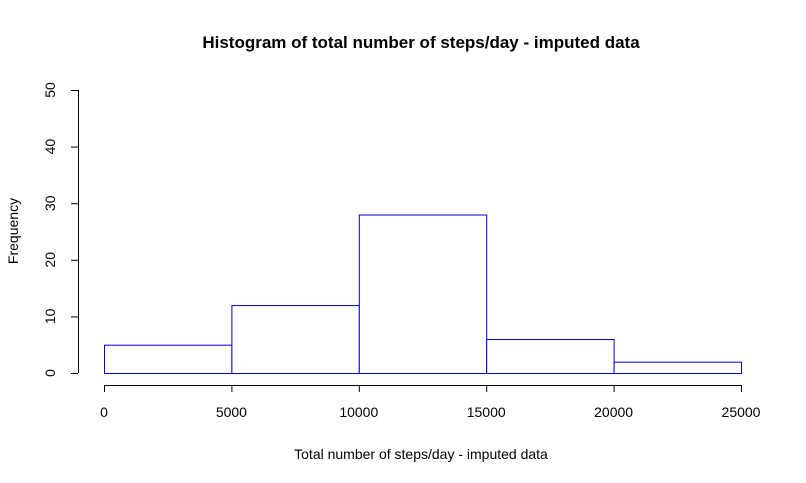 The width and height of the screenshot is (806, 483). I want to click on x-axis: 0 5000 10000 15000 20000 25000, so click(430, 402).